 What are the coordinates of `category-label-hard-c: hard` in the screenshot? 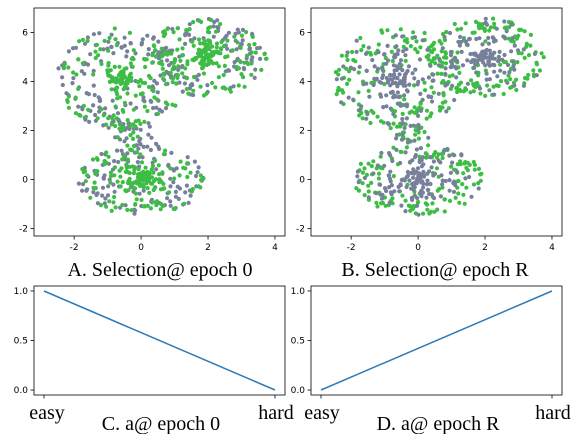 It's located at (276, 413).